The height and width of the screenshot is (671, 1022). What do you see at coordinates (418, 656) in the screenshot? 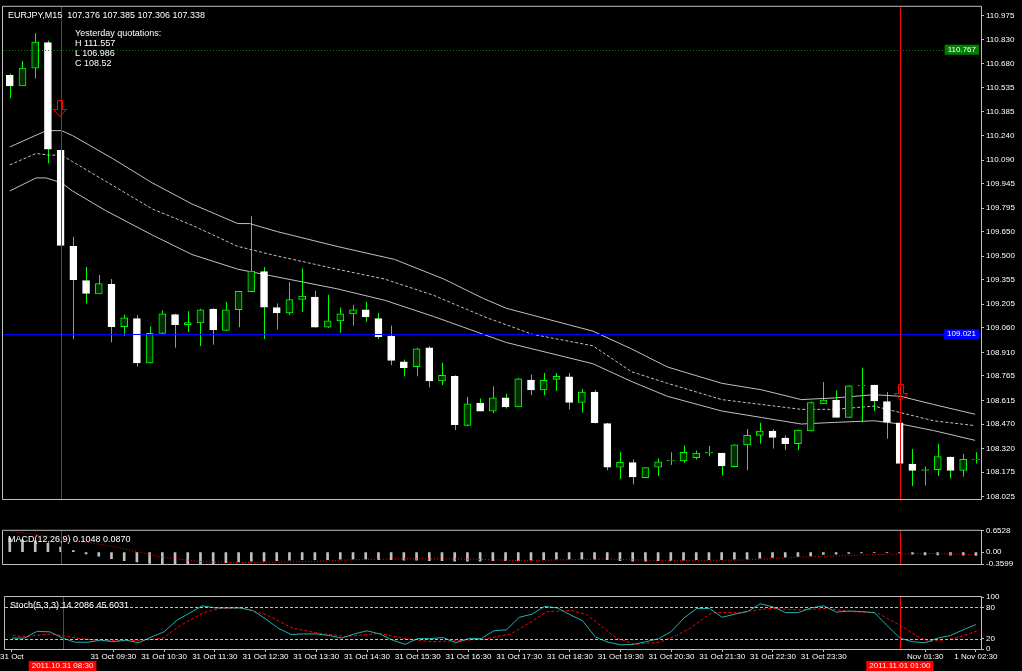
I see `x-tick-label: 31 Oct 15:30` at bounding box center [418, 656].